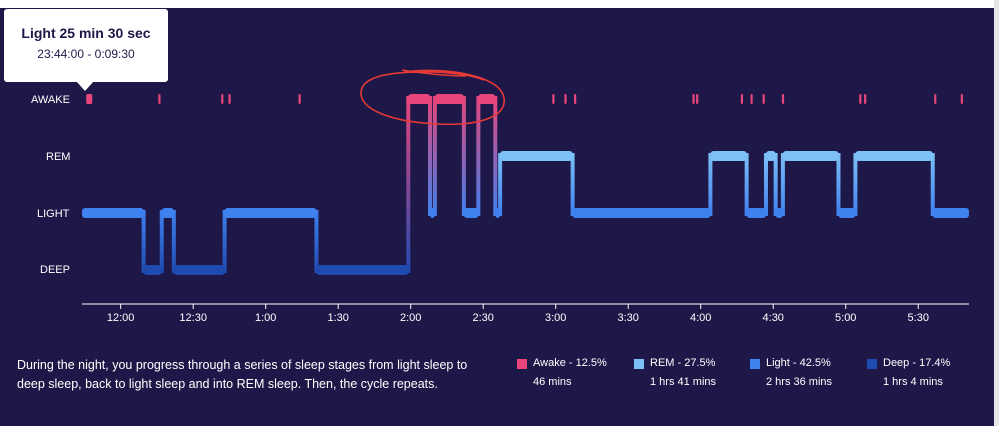 The image size is (999, 426). Describe the element at coordinates (917, 363) in the screenshot. I see `legend-deep-label: Deep - 17.4%` at that location.